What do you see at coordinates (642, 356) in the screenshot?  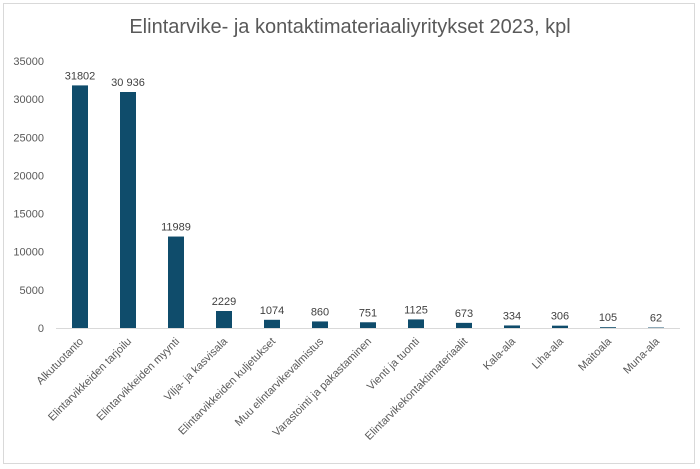 I see `x-tick-label: Muna-ala` at bounding box center [642, 356].